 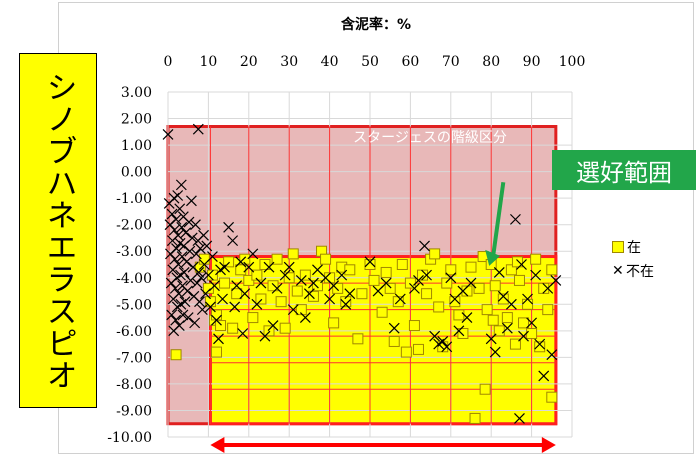 I want to click on legend-item-present: 在, so click(x=633, y=247).